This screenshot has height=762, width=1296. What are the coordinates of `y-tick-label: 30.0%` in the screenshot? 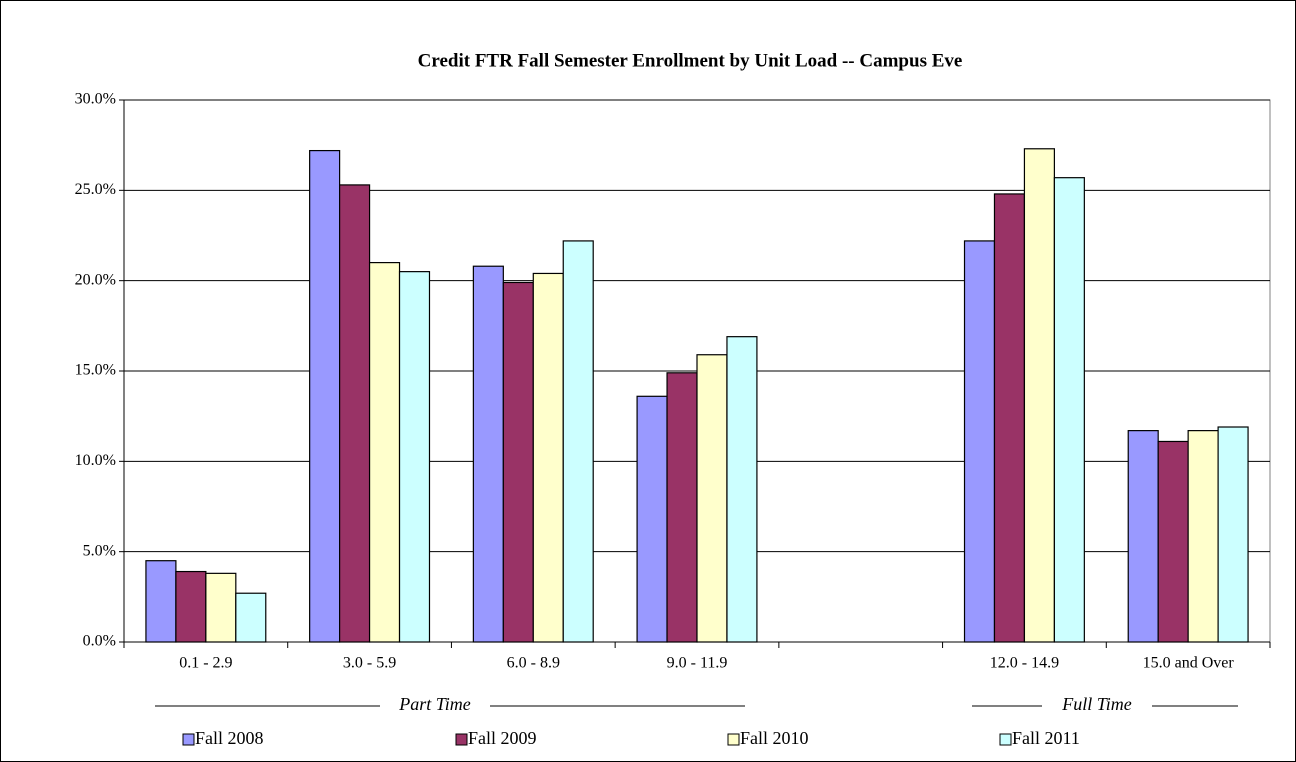 It's located at (95, 99).